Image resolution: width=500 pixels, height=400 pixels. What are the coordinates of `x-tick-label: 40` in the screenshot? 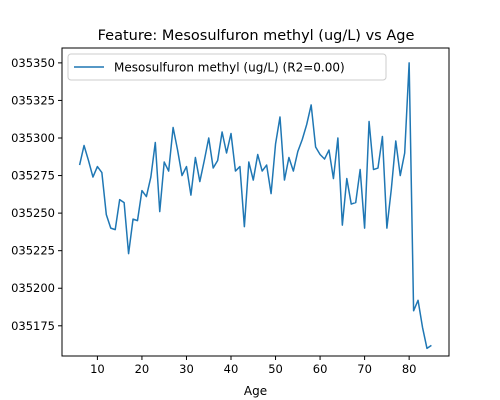 It's located at (231, 369).